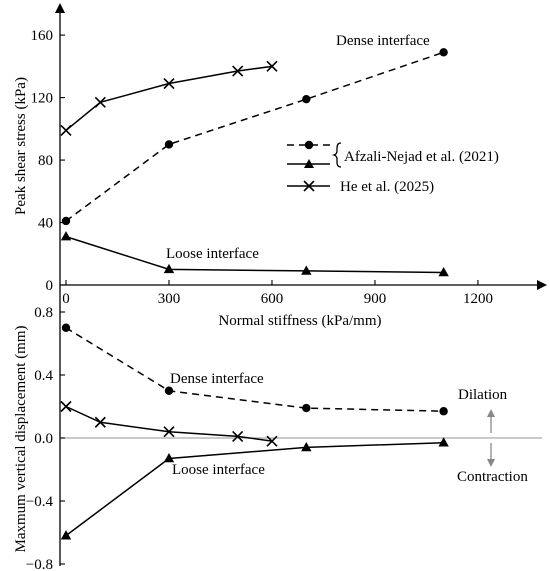 Image resolution: width=550 pixels, height=571 pixels. Describe the element at coordinates (272, 299) in the screenshot. I see `x-tick-label: 600` at that location.